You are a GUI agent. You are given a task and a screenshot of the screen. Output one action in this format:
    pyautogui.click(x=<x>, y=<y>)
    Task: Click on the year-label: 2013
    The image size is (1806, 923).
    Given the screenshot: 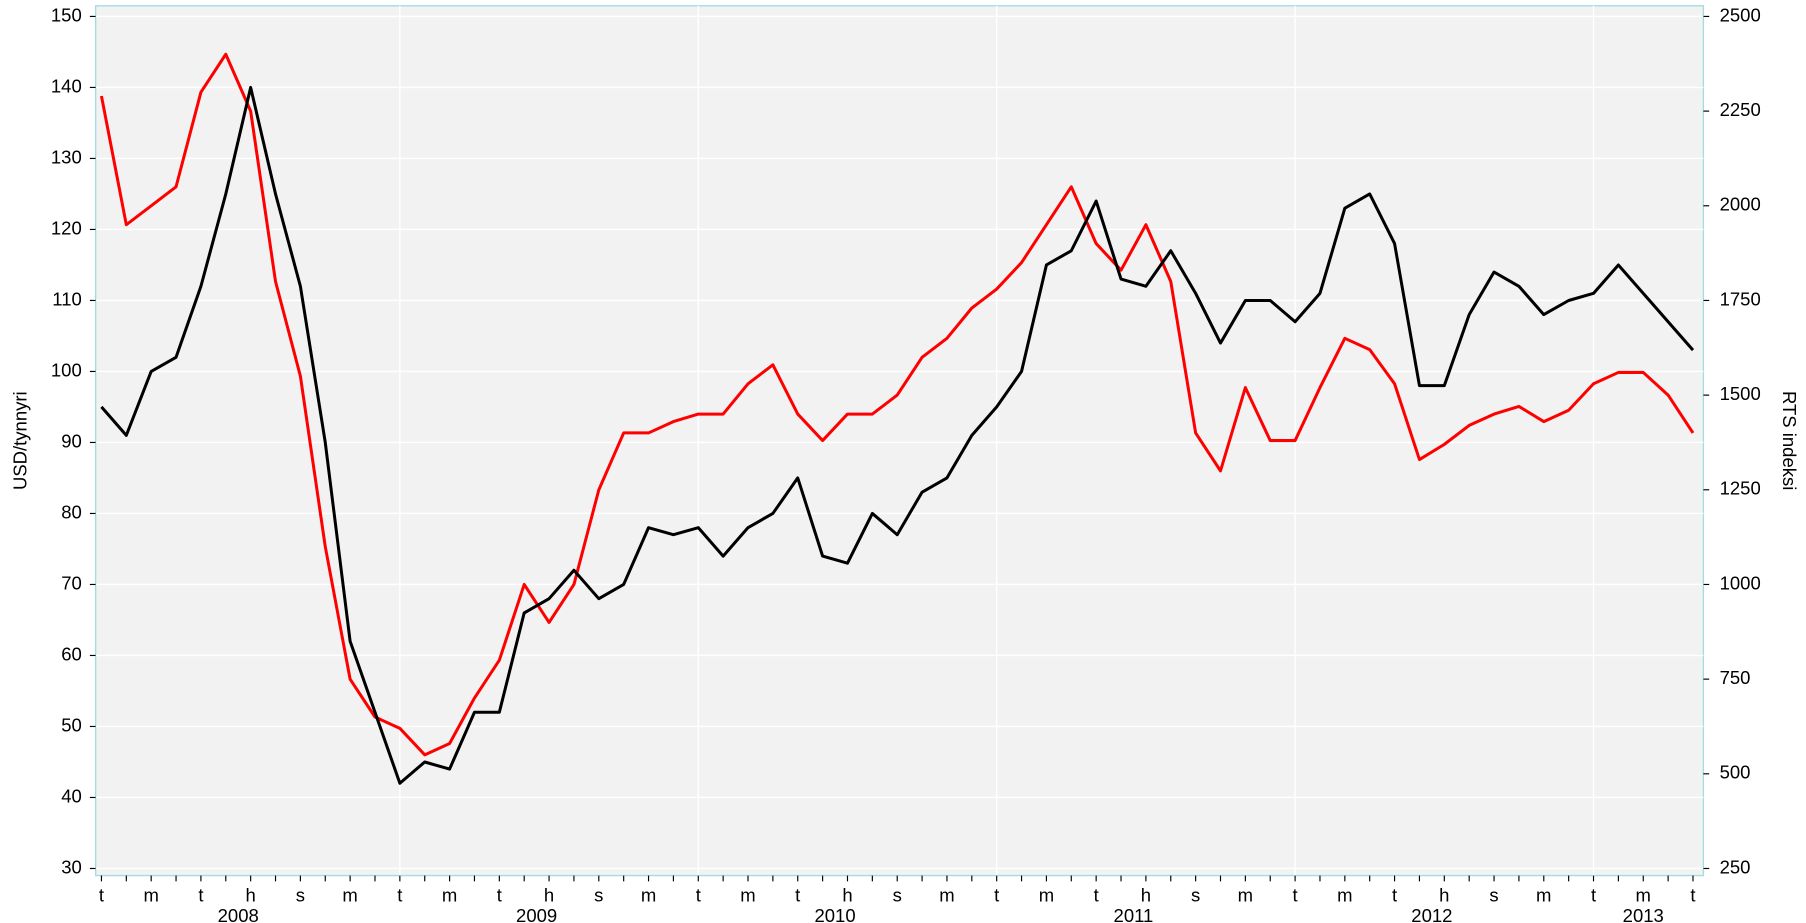 What is the action you would take?
    pyautogui.click(x=1643, y=914)
    